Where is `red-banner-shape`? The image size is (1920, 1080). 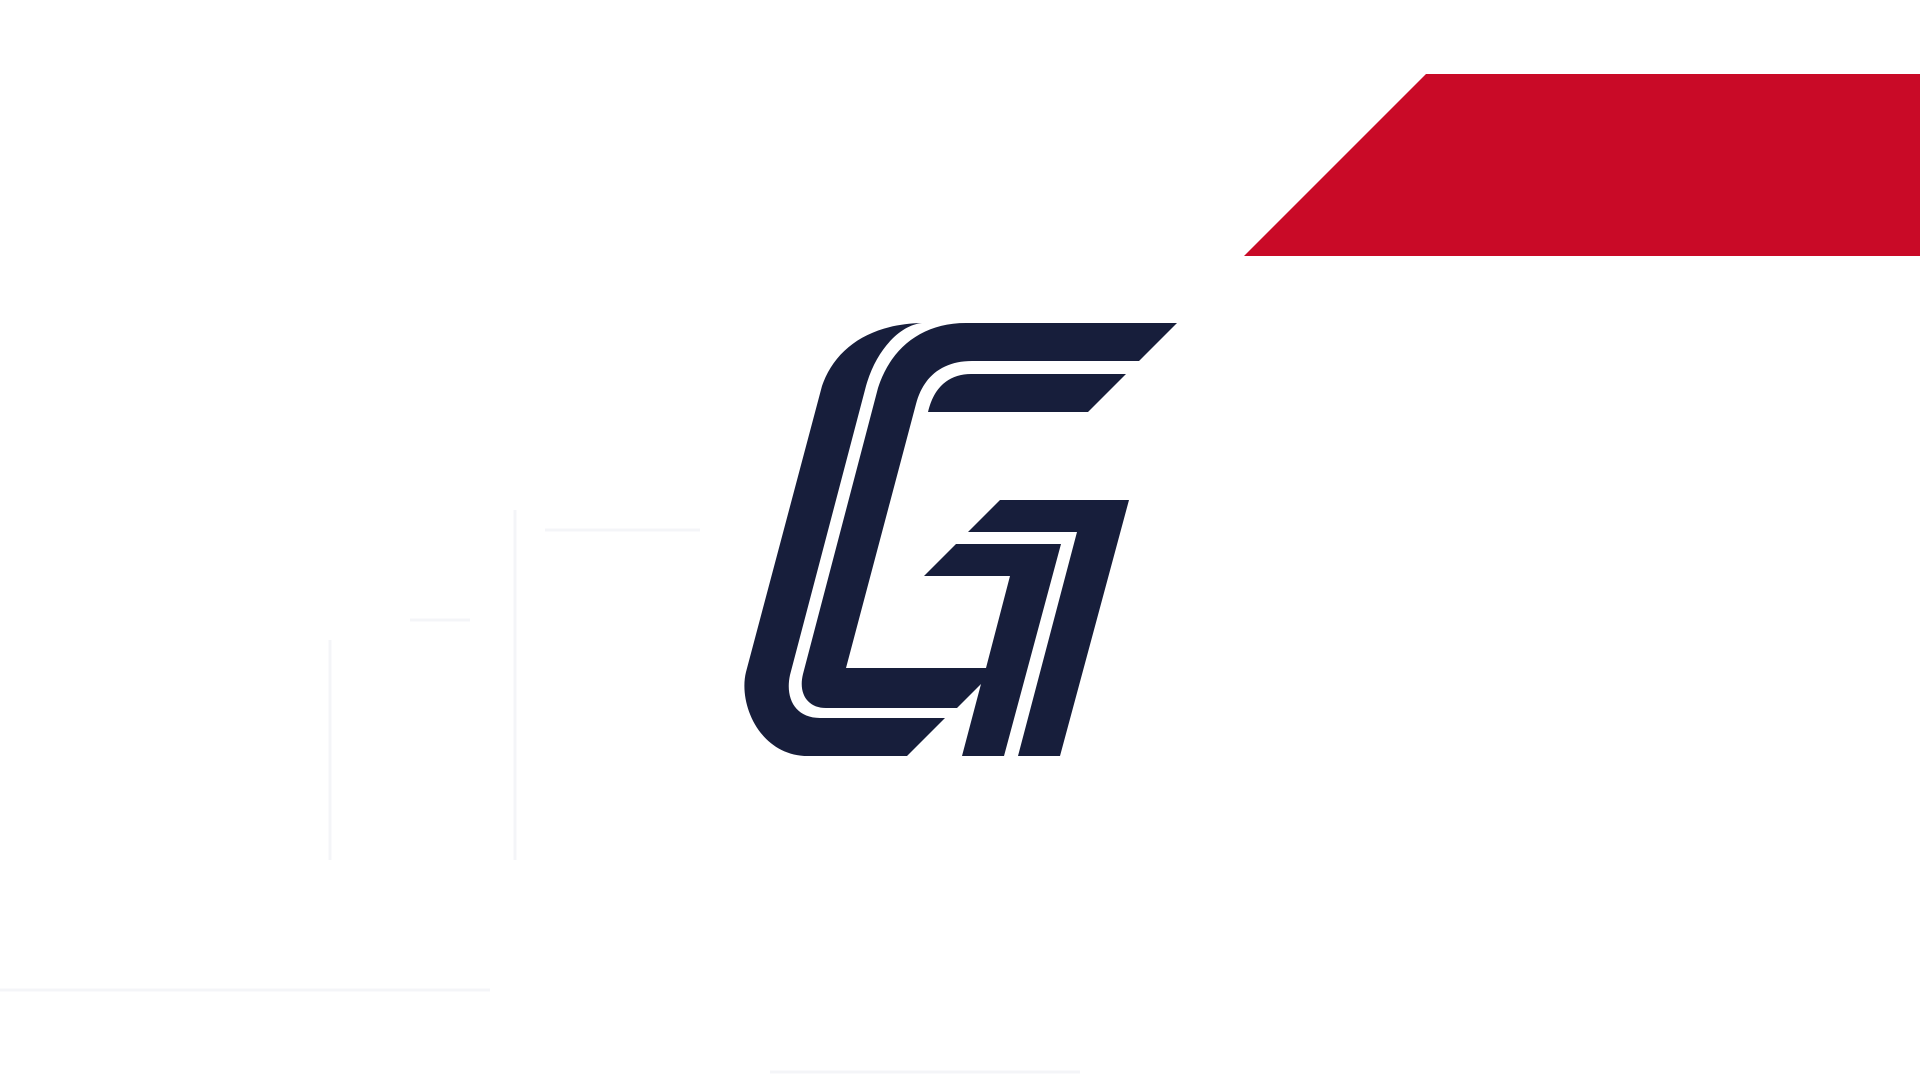
red-banner-shape is located at coordinates (1582, 165).